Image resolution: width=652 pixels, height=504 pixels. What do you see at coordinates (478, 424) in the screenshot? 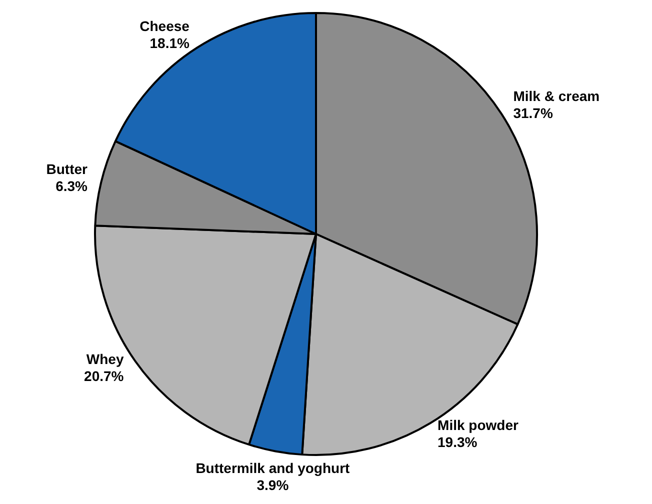
I see `slice-label: Milk powder` at bounding box center [478, 424].